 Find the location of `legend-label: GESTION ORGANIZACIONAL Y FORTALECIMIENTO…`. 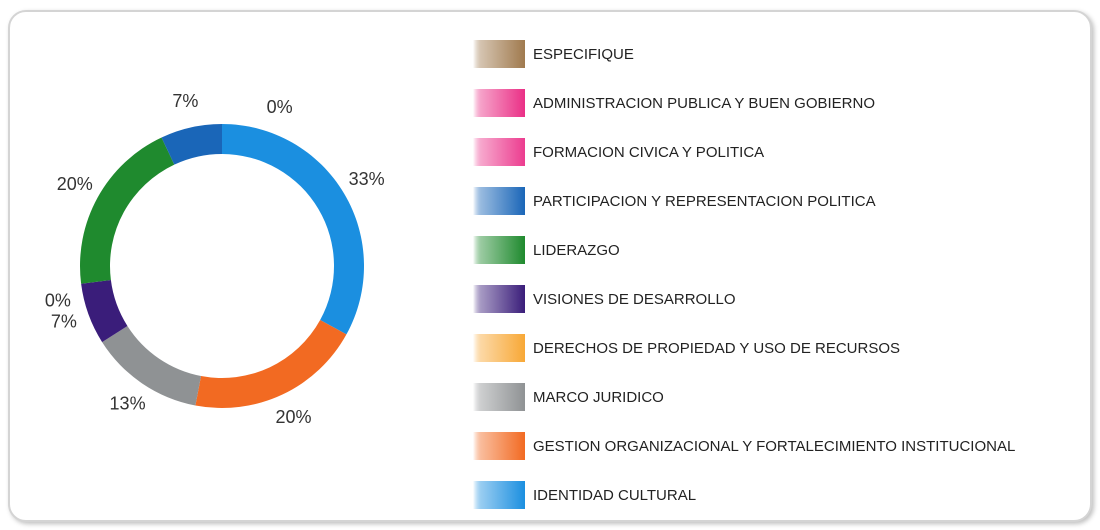

legend-label: GESTION ORGANIZACIONAL Y FORTALECIMIENTO… is located at coordinates (774, 446).